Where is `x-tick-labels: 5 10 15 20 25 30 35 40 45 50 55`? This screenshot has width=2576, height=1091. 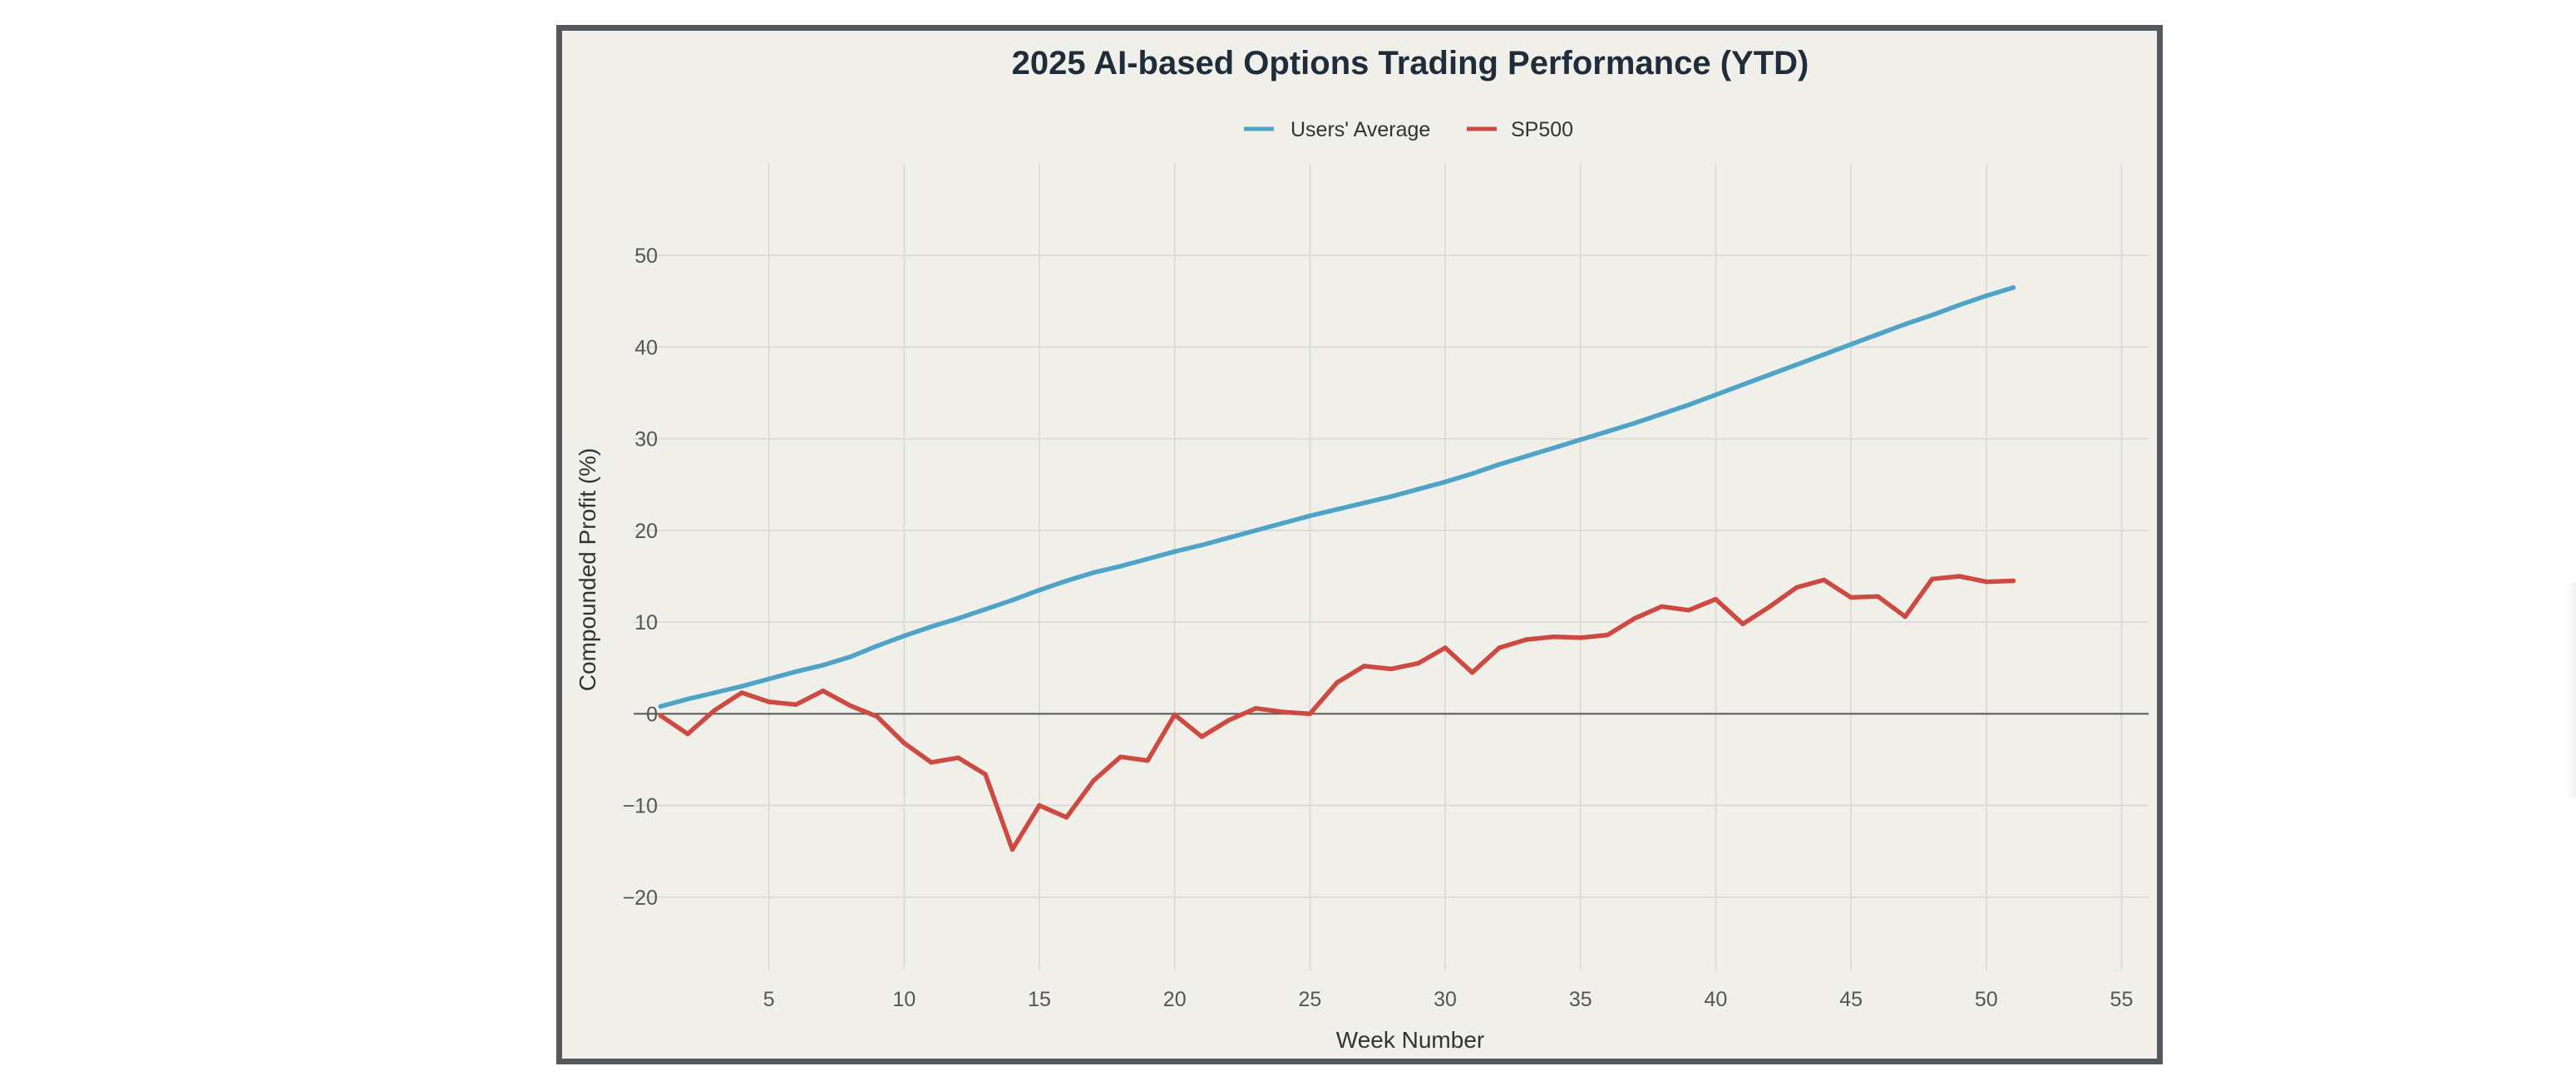
x-tick-labels: 5 10 15 20 25 30 35 40 45 50 55 is located at coordinates (1448, 999).